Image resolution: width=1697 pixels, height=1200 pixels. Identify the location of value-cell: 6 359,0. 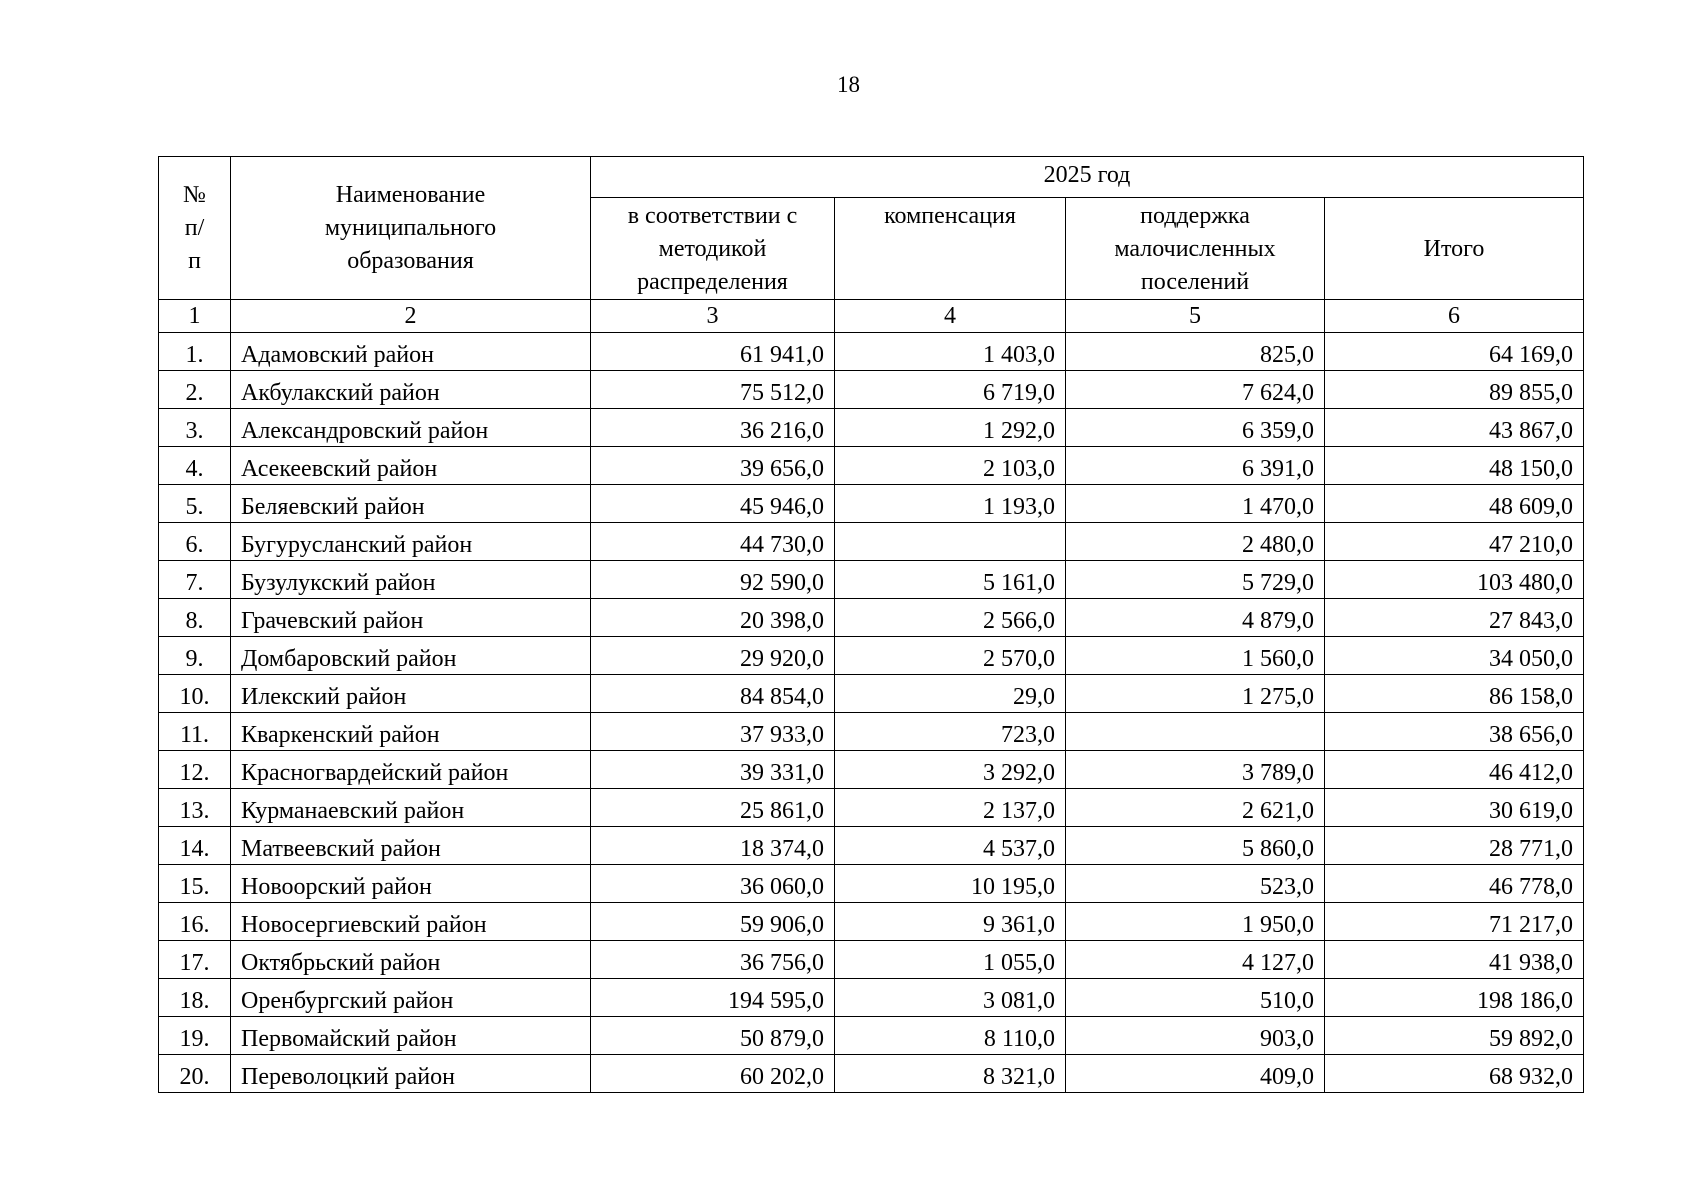
(1195, 427).